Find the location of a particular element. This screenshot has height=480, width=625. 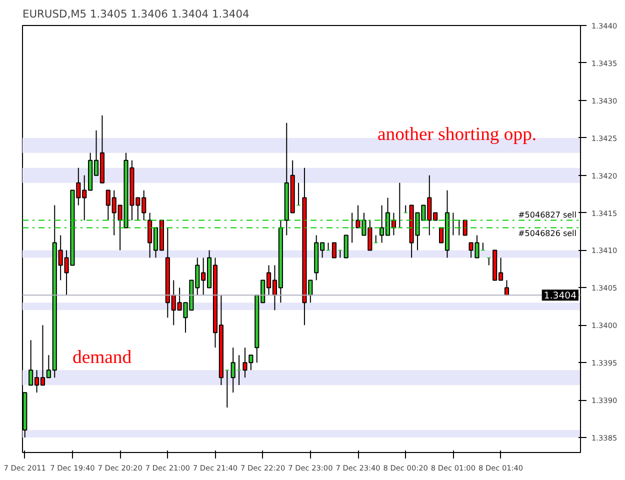

ref-line-label: 1.3404 is located at coordinates (560, 296).